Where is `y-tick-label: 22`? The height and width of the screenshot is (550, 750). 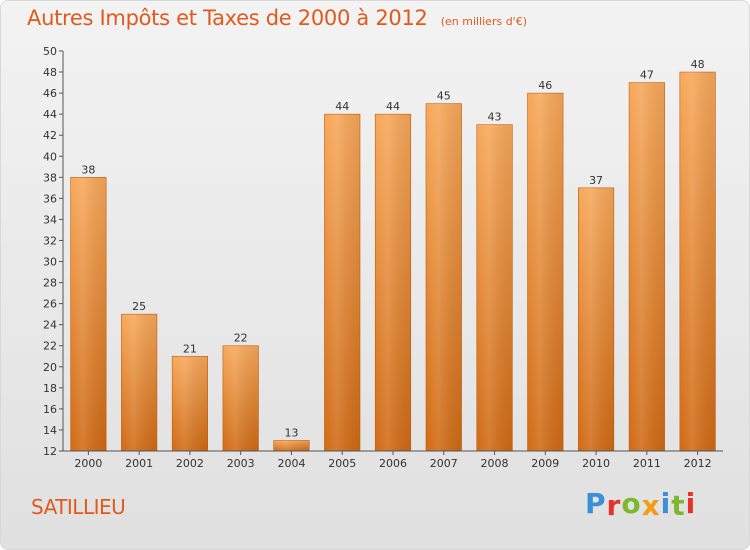 y-tick-label: 22 is located at coordinates (50, 346).